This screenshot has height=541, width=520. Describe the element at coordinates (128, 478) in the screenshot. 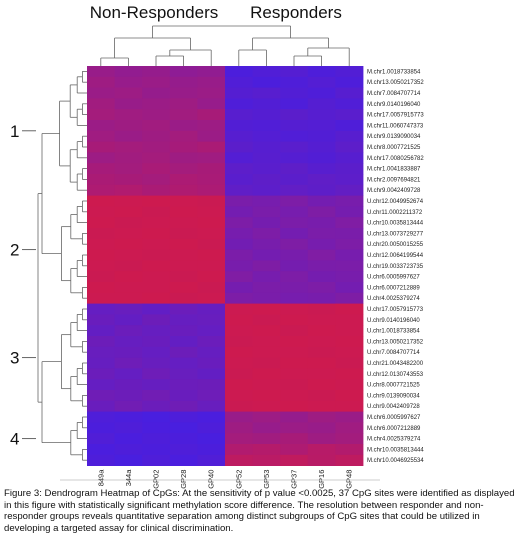

I see `column-label: 344a` at that location.